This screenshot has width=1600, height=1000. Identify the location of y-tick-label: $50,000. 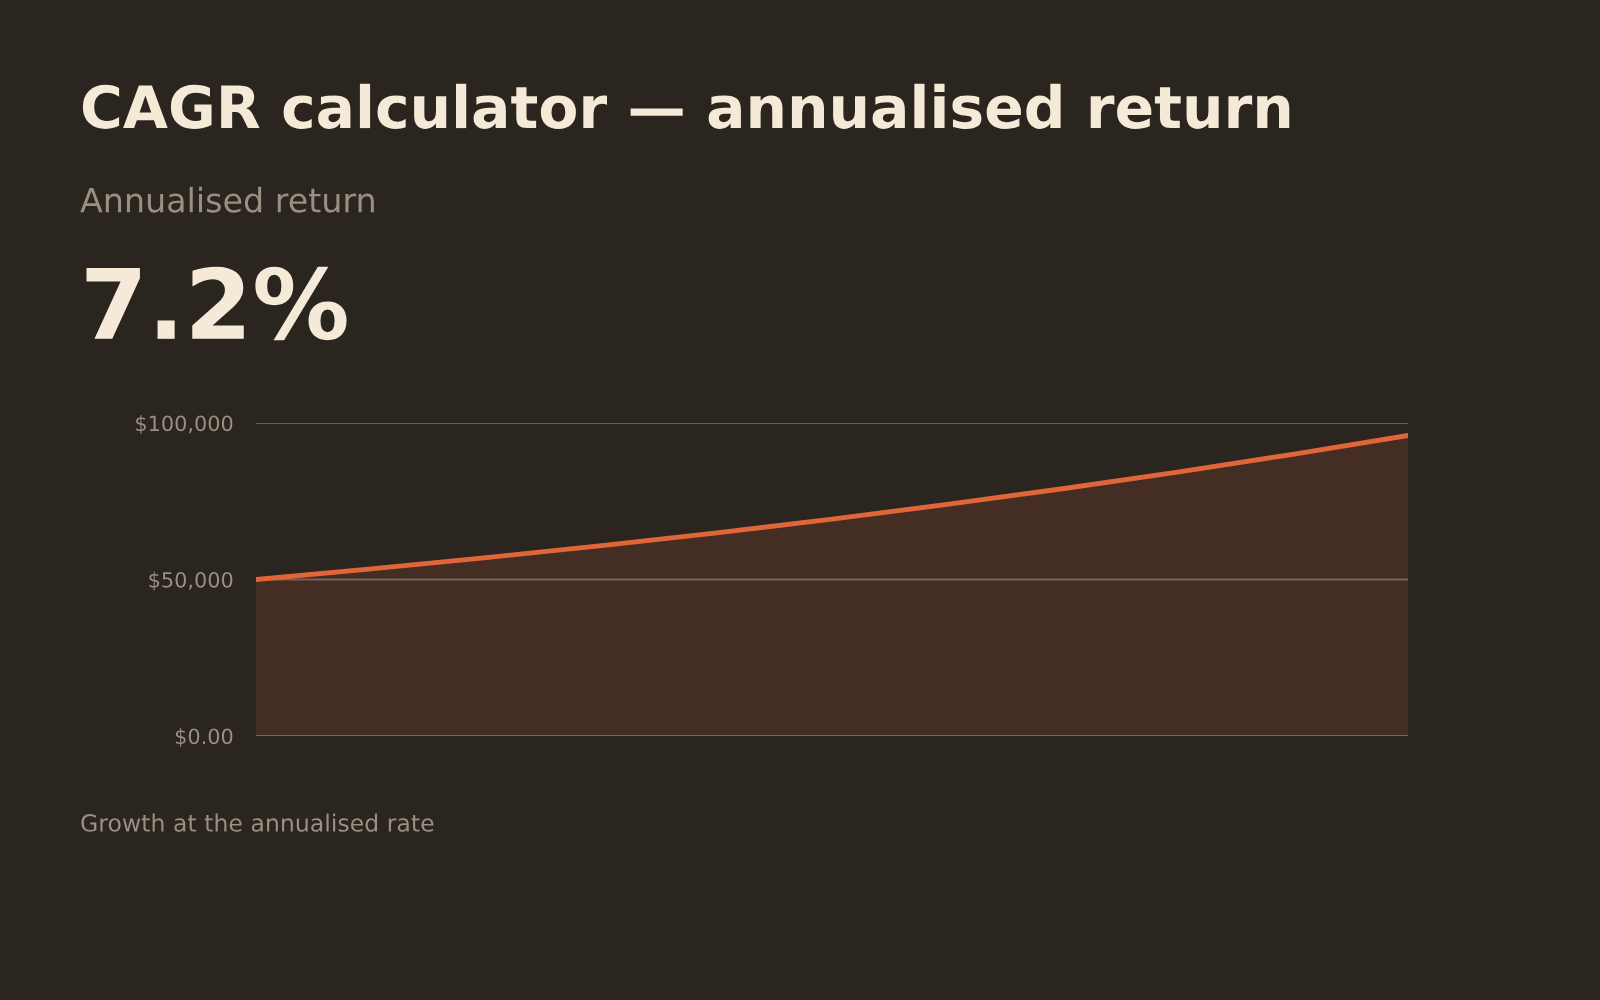
(191, 581).